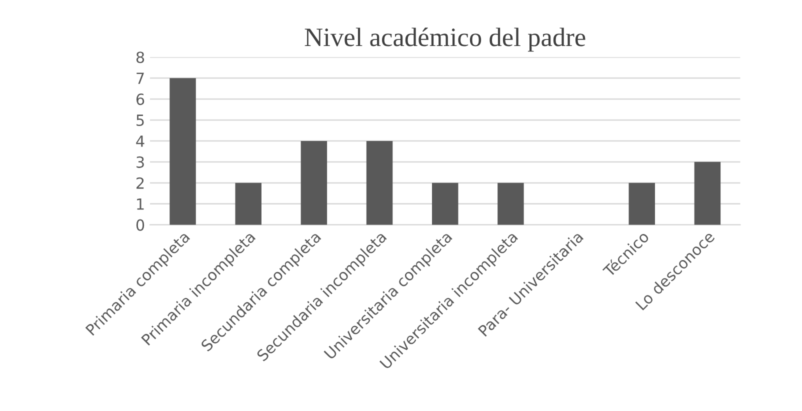 The image size is (802, 411). What do you see at coordinates (140, 162) in the screenshot?
I see `y-tick-label: 3` at bounding box center [140, 162].